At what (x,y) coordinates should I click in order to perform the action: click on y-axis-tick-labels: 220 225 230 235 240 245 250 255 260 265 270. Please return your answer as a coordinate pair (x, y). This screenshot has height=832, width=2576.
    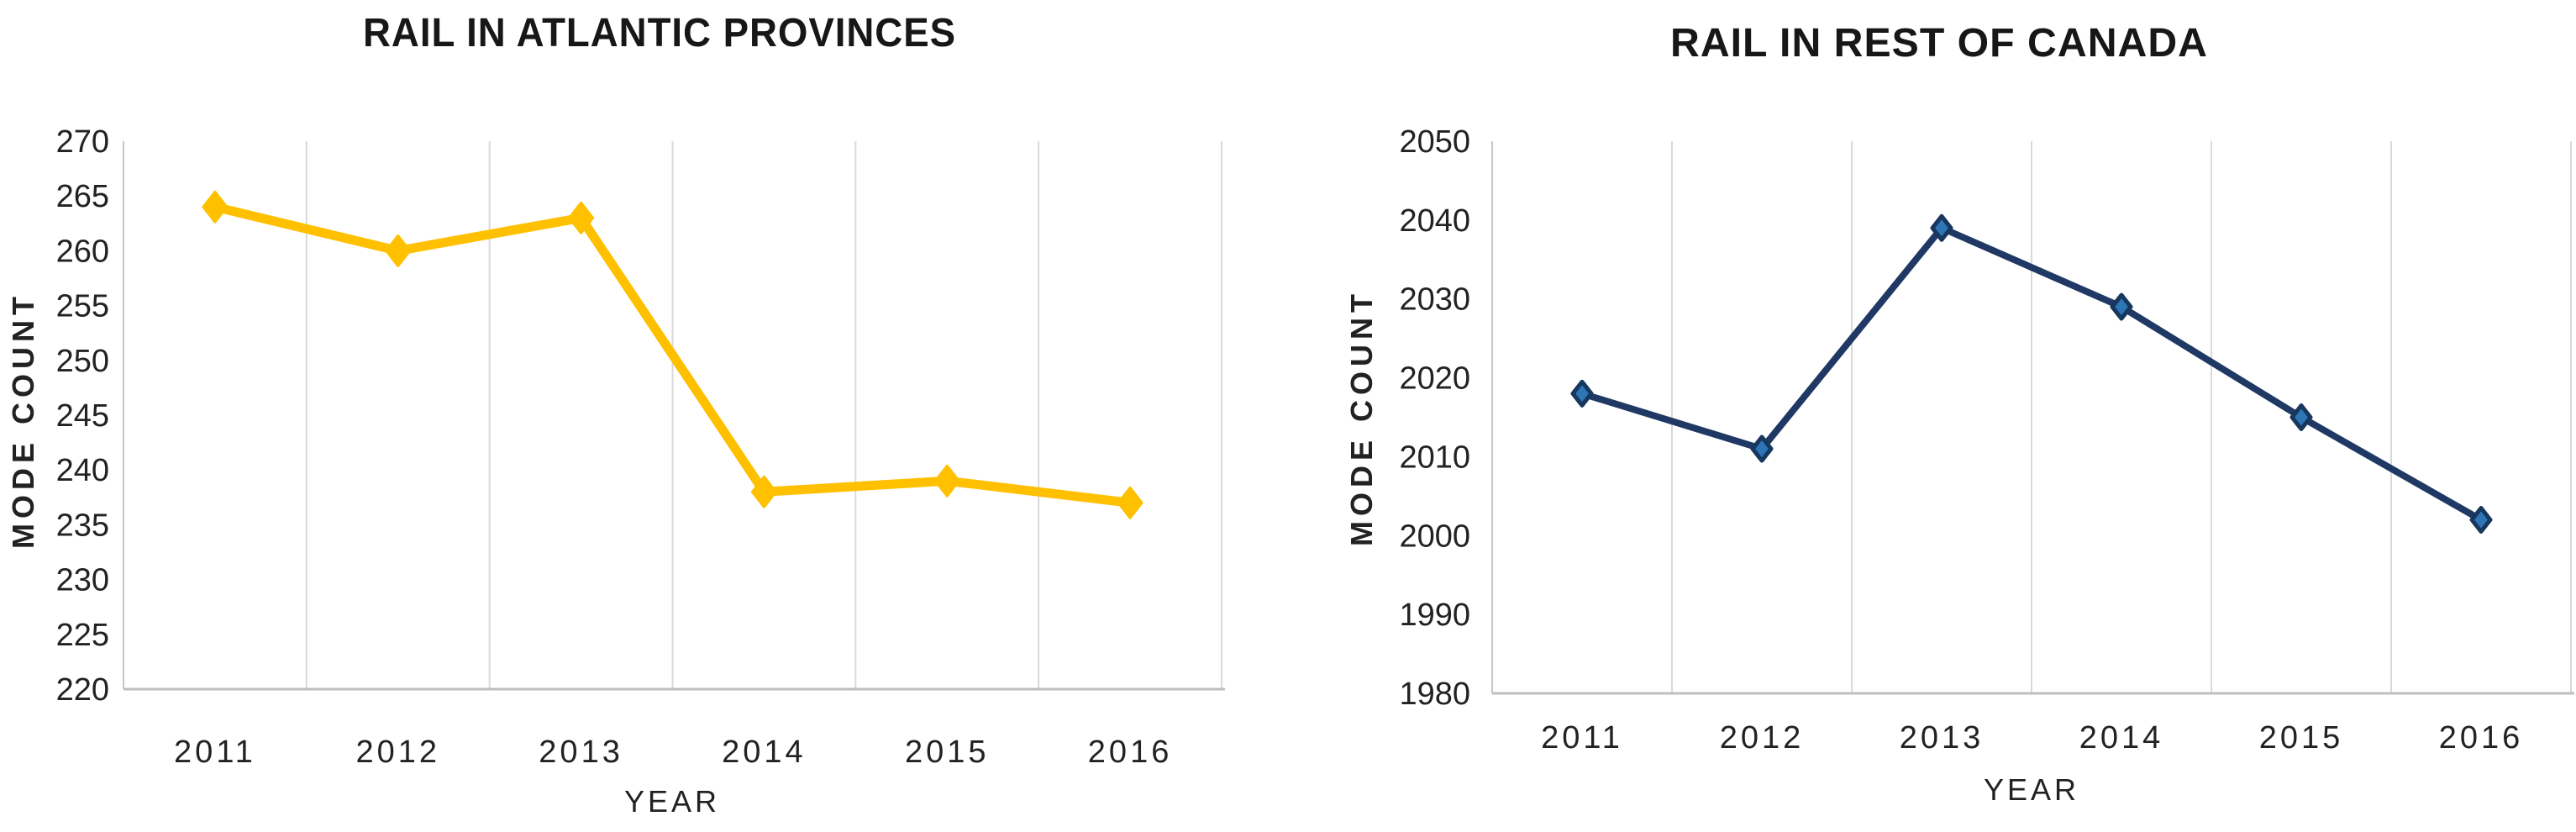
    Looking at the image, I should click on (82, 416).